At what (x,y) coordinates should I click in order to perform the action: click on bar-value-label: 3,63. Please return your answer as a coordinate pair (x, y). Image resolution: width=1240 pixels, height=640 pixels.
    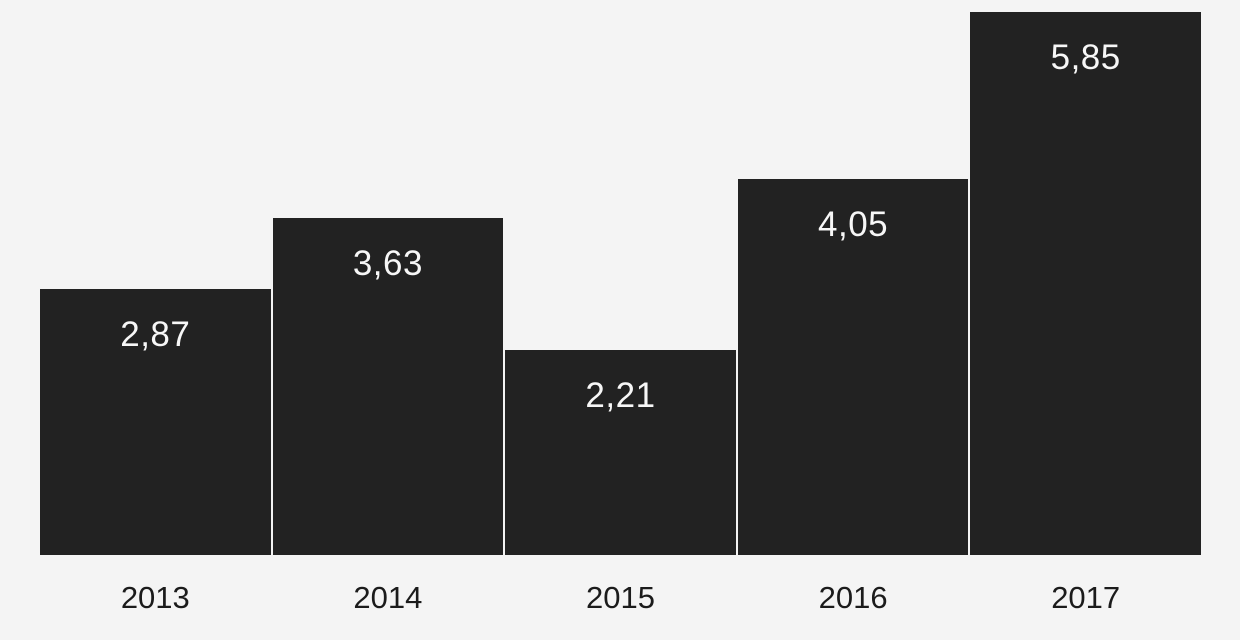
    Looking at the image, I should click on (387, 263).